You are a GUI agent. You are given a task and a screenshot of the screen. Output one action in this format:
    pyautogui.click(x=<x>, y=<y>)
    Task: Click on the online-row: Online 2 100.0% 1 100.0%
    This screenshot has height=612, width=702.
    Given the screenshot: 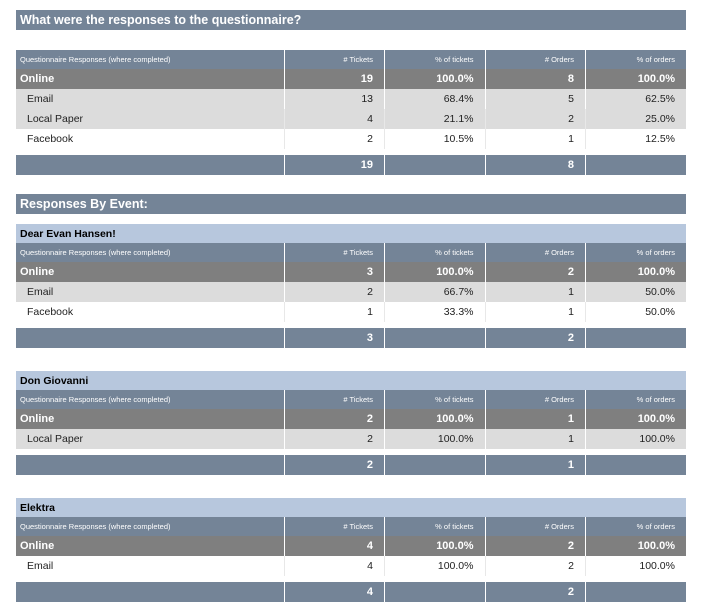 What is the action you would take?
    pyautogui.click(x=351, y=419)
    